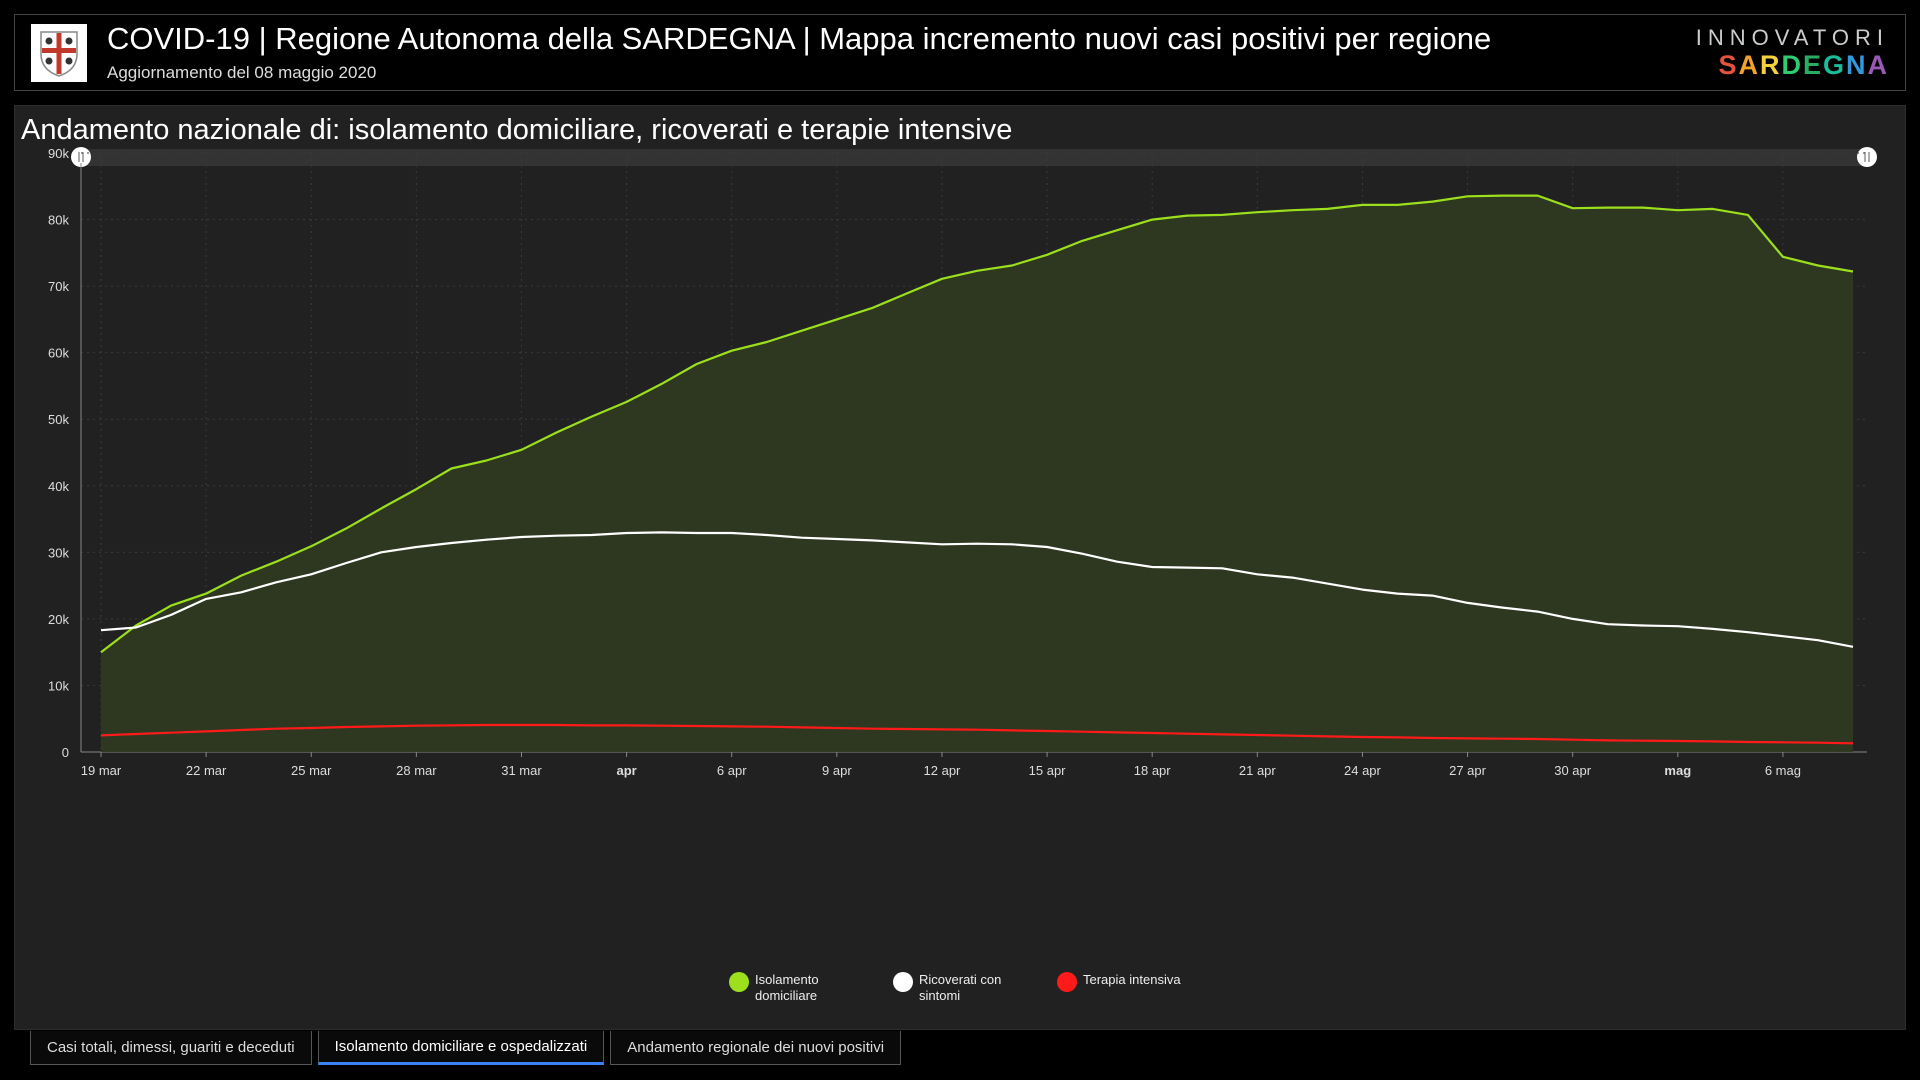  Describe the element at coordinates (1677, 770) in the screenshot. I see `x-tick-label: mag` at that location.